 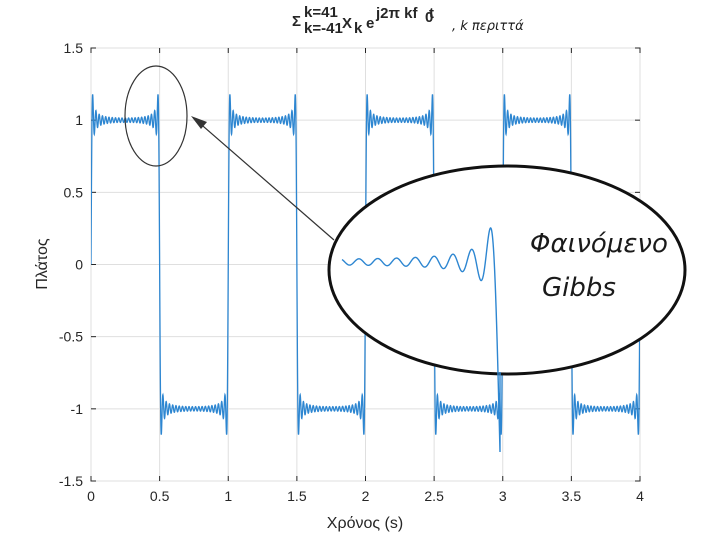 I want to click on title-term: X, so click(x=347, y=23).